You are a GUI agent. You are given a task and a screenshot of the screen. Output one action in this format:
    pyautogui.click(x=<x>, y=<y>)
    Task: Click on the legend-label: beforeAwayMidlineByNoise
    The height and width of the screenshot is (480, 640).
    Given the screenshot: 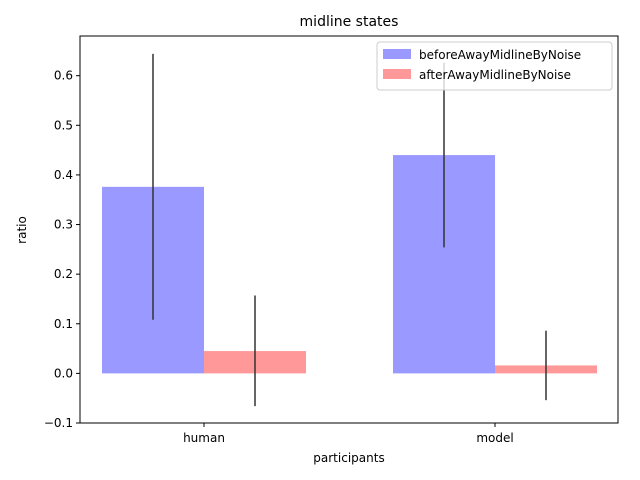 What is the action you would take?
    pyautogui.click(x=500, y=55)
    